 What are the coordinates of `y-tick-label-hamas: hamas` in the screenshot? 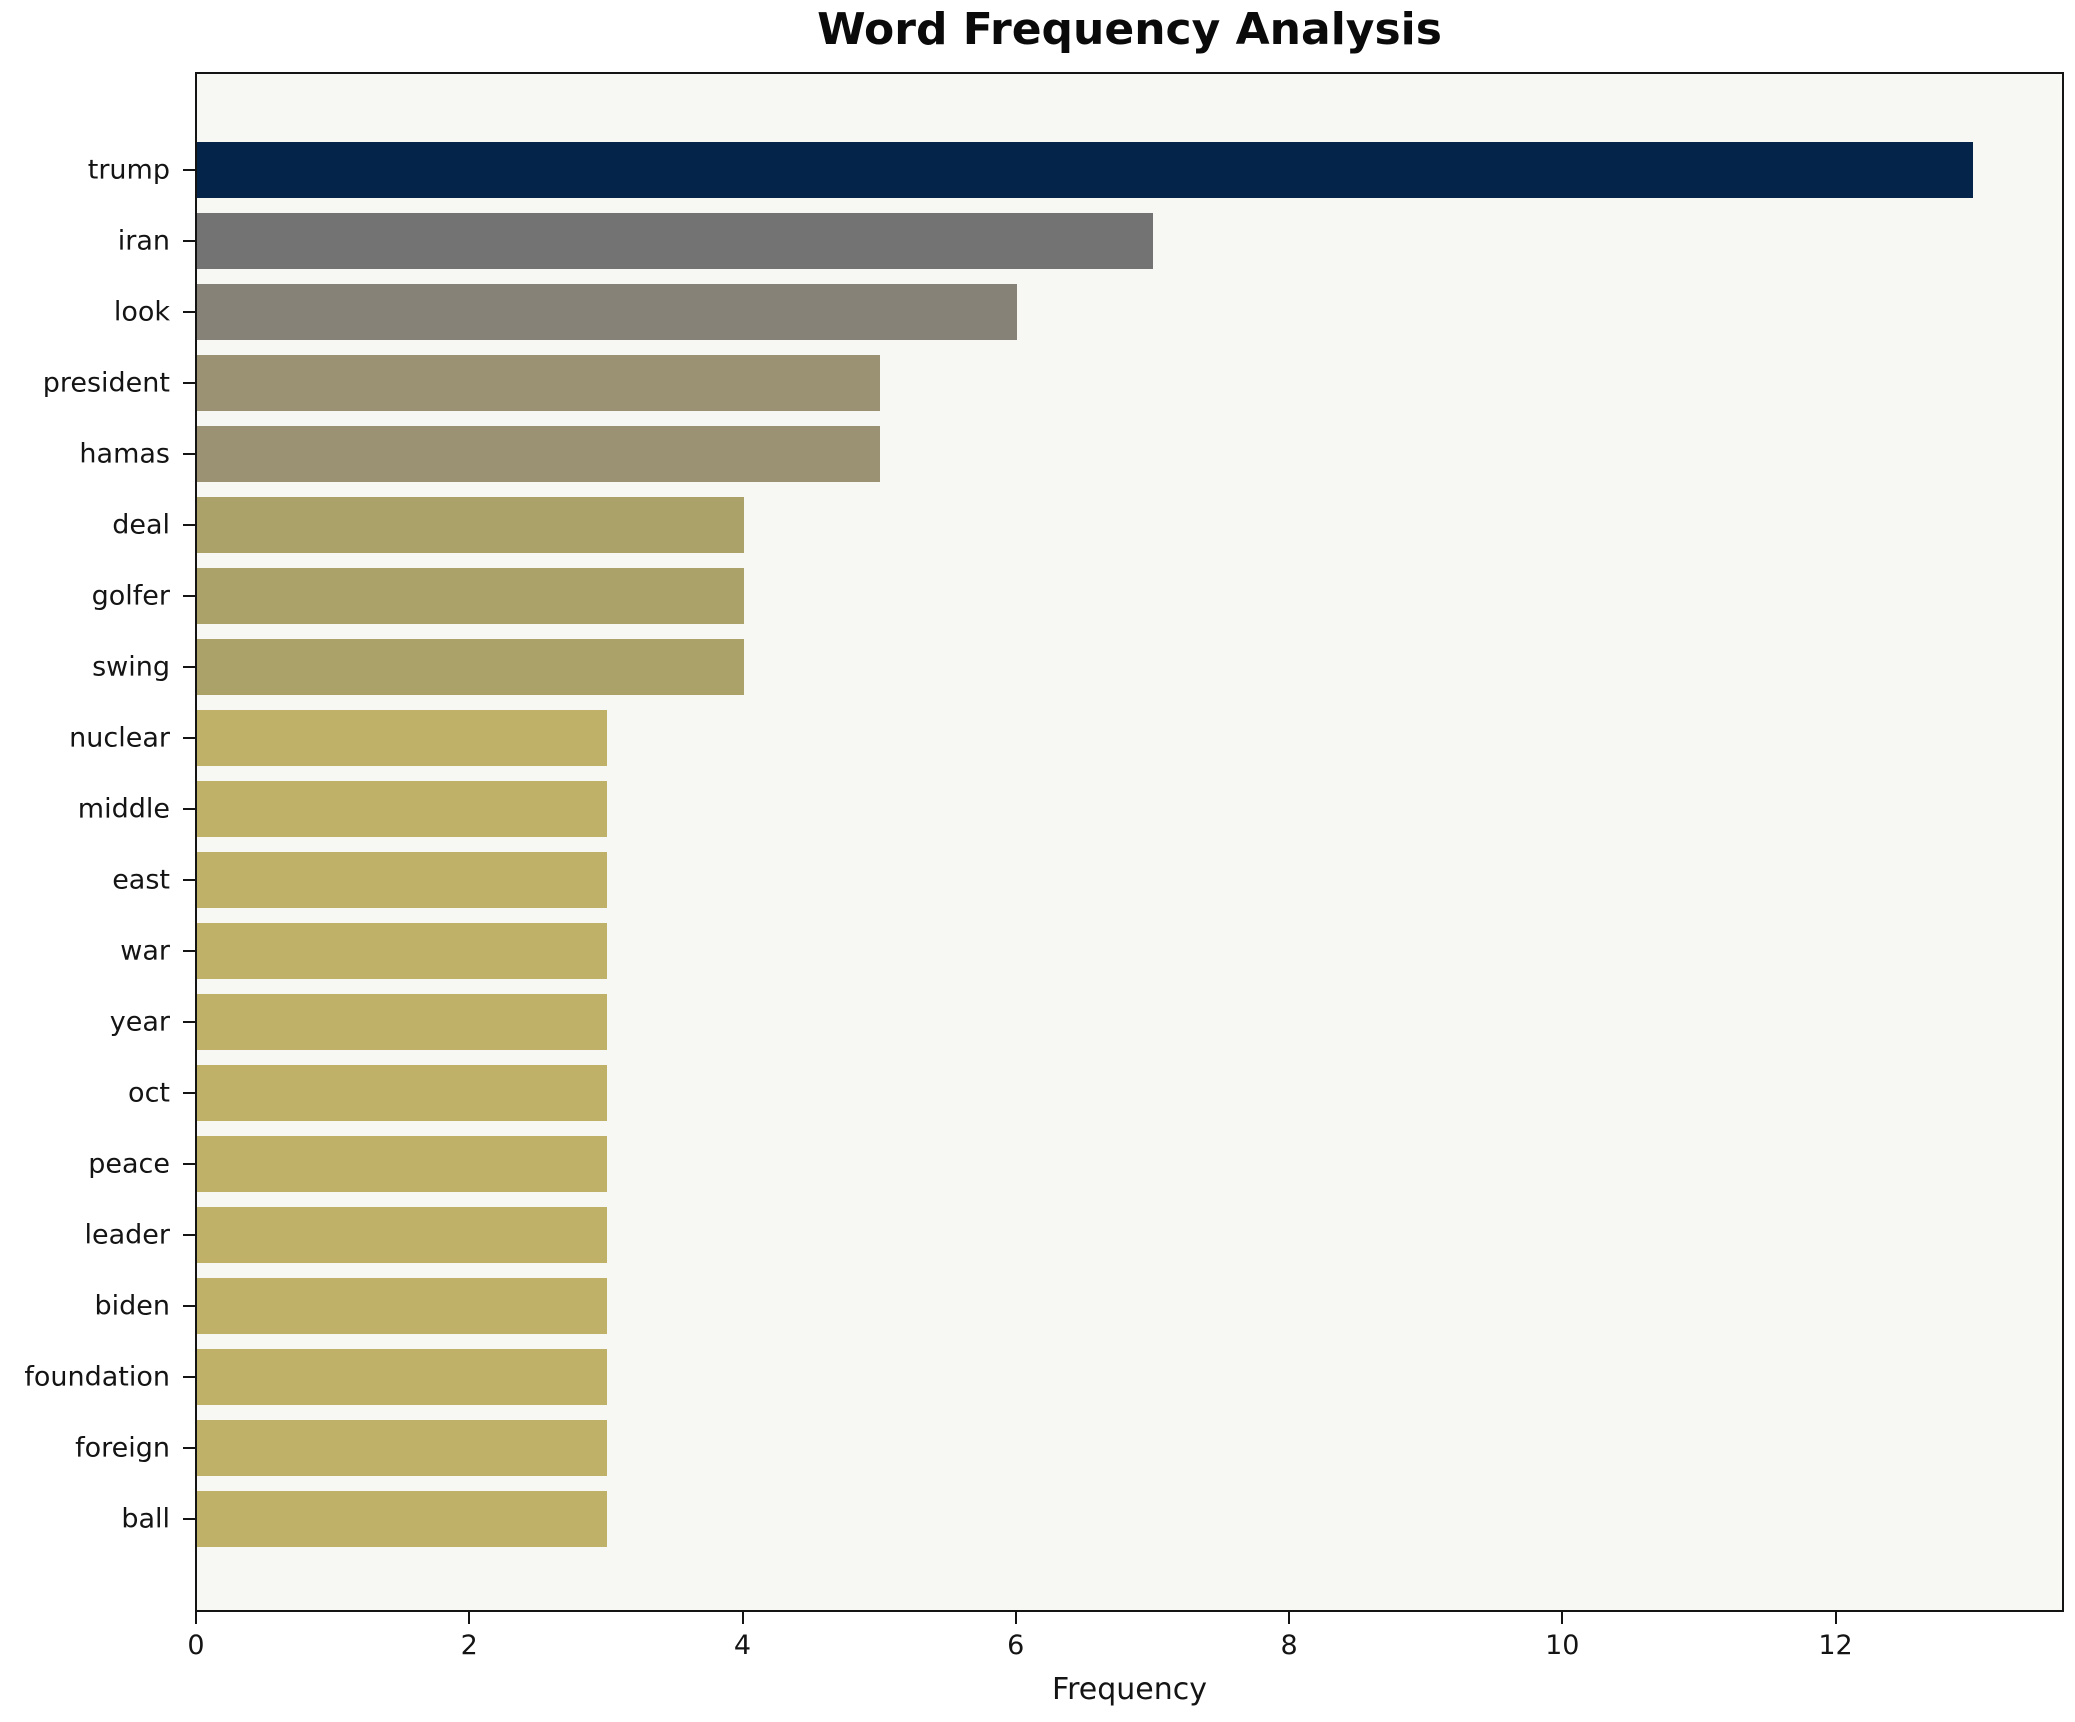 It's located at (124, 453).